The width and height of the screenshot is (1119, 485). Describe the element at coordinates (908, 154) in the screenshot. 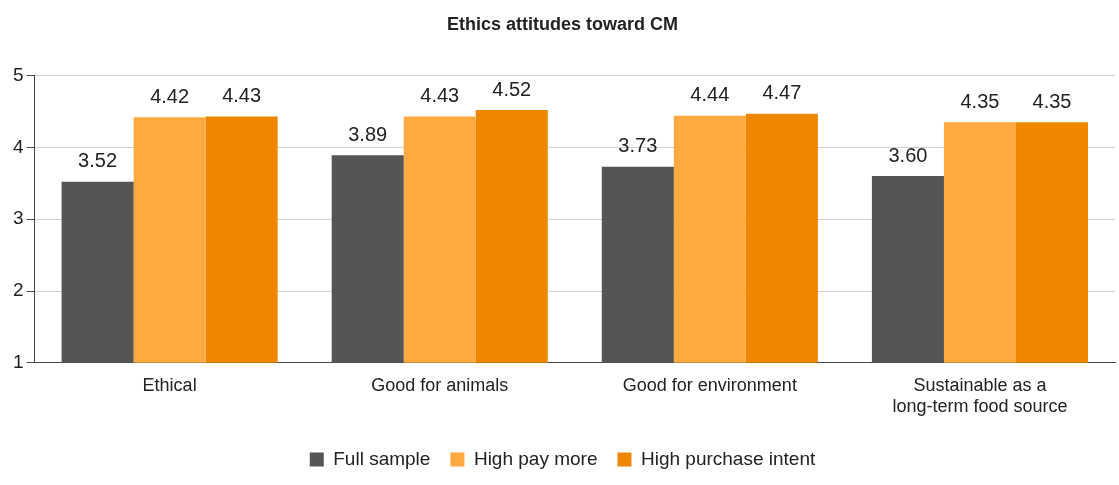

I see `data-label: 3.60` at that location.